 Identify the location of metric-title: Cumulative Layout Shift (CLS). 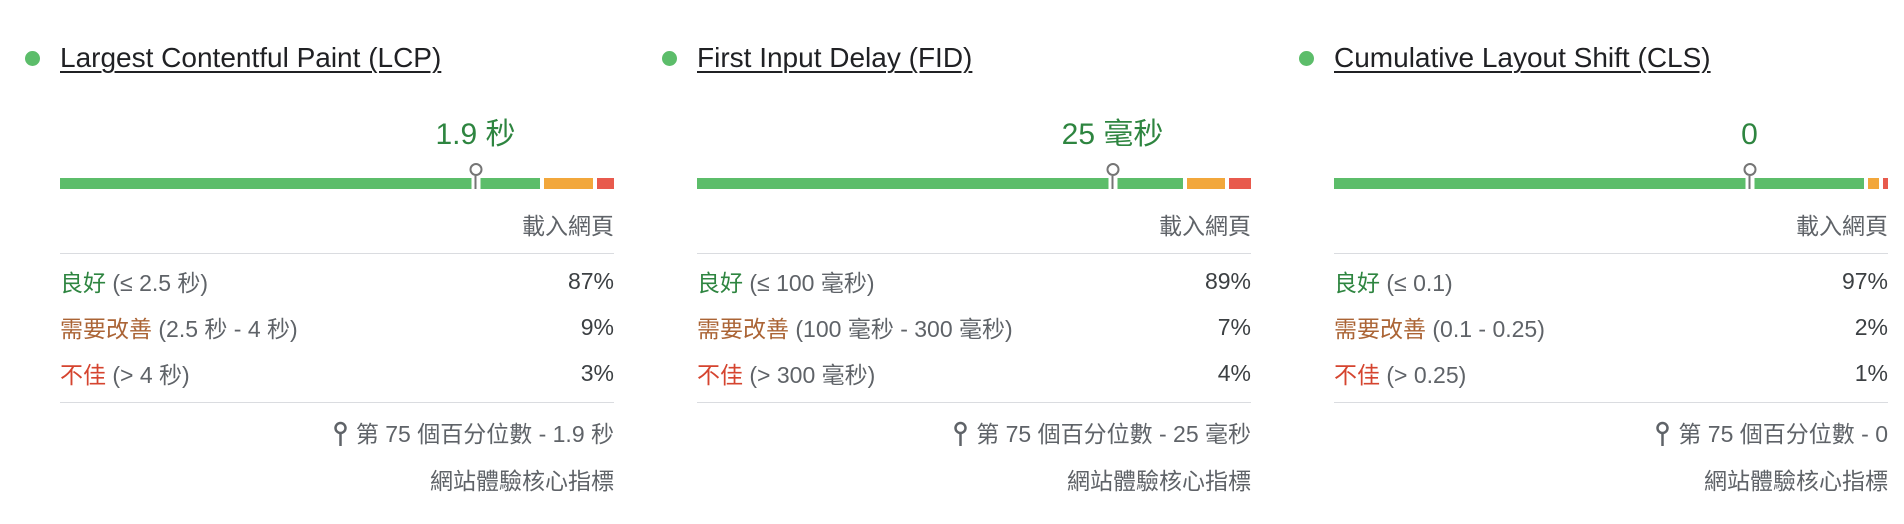
(1522, 57).